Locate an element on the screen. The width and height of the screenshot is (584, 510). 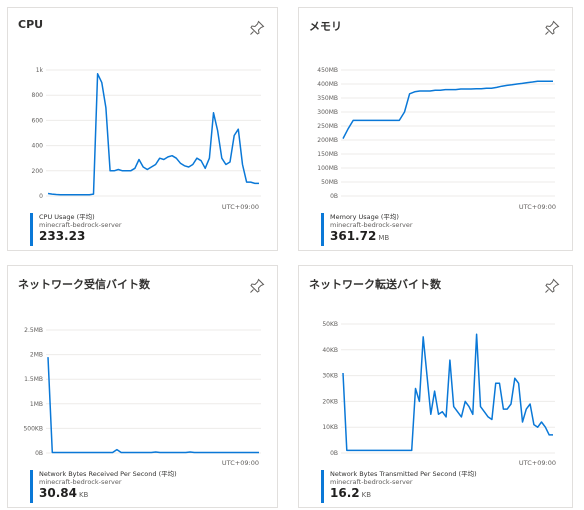
y-tick-label: 350MB is located at coordinates (327, 98).